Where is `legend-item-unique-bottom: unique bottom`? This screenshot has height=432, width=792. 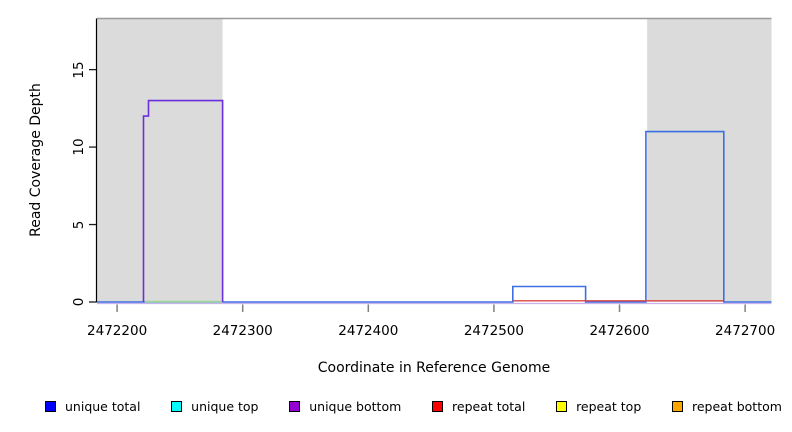
legend-item-unique-bottom: unique bottom is located at coordinates (345, 406).